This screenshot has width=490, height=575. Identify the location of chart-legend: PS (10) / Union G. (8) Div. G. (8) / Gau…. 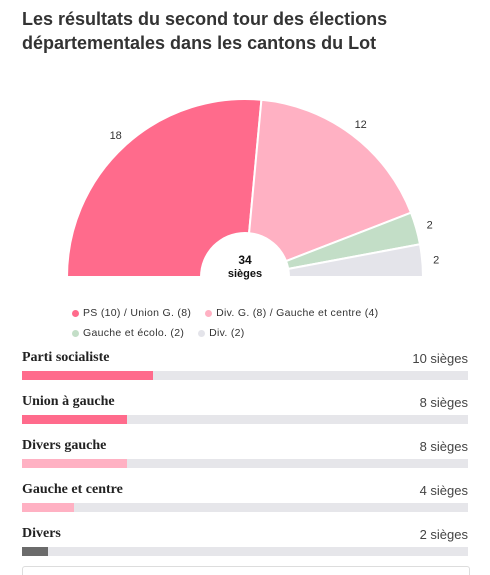
(272, 323).